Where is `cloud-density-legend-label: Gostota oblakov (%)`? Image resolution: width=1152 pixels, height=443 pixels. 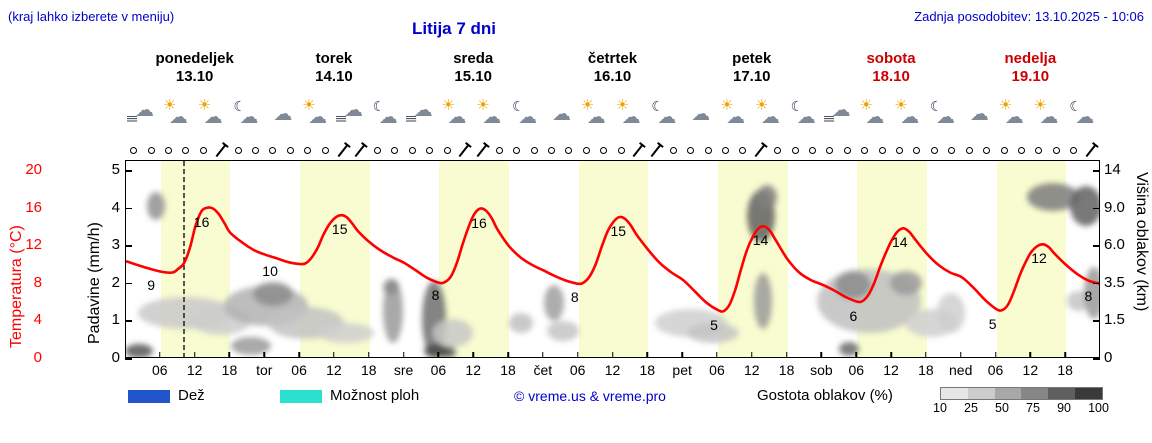 cloud-density-legend-label: Gostota oblakov (%) is located at coordinates (825, 395).